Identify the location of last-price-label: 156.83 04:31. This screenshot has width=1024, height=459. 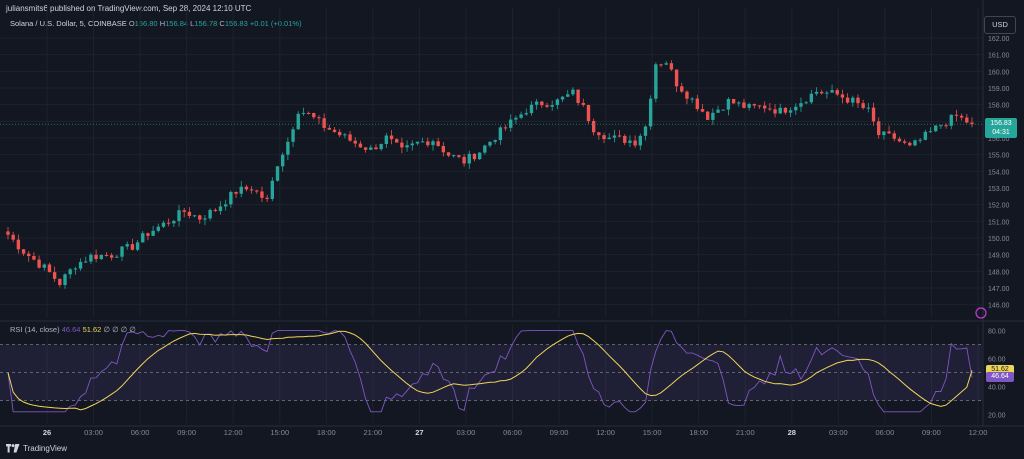
(1001, 128).